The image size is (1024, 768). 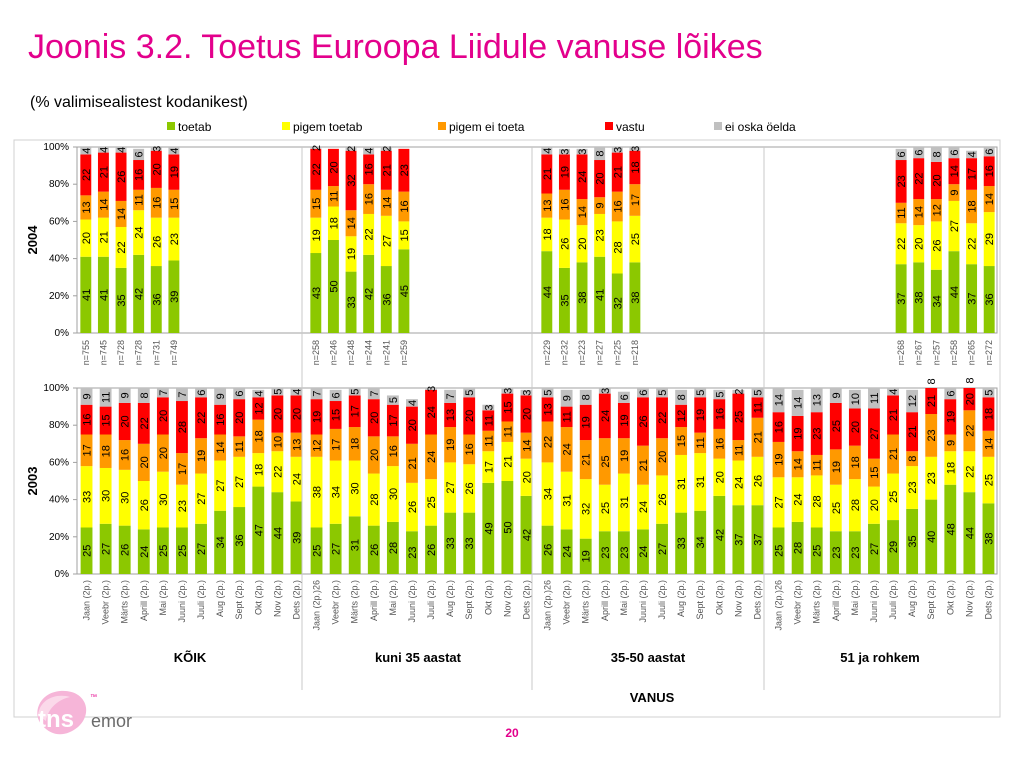 I want to click on data-label: 44, so click(x=955, y=292).